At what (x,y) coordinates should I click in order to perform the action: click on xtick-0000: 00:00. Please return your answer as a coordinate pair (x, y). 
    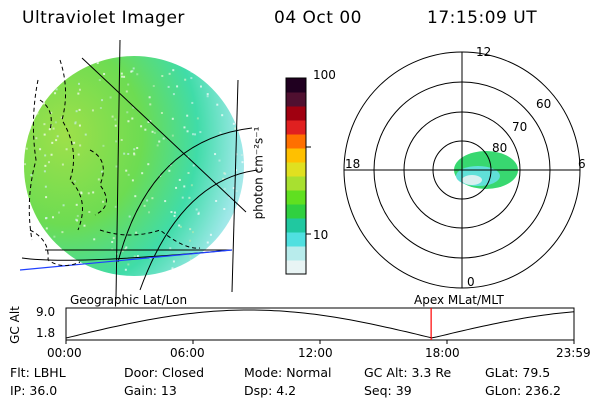
    Looking at the image, I should click on (64, 353).